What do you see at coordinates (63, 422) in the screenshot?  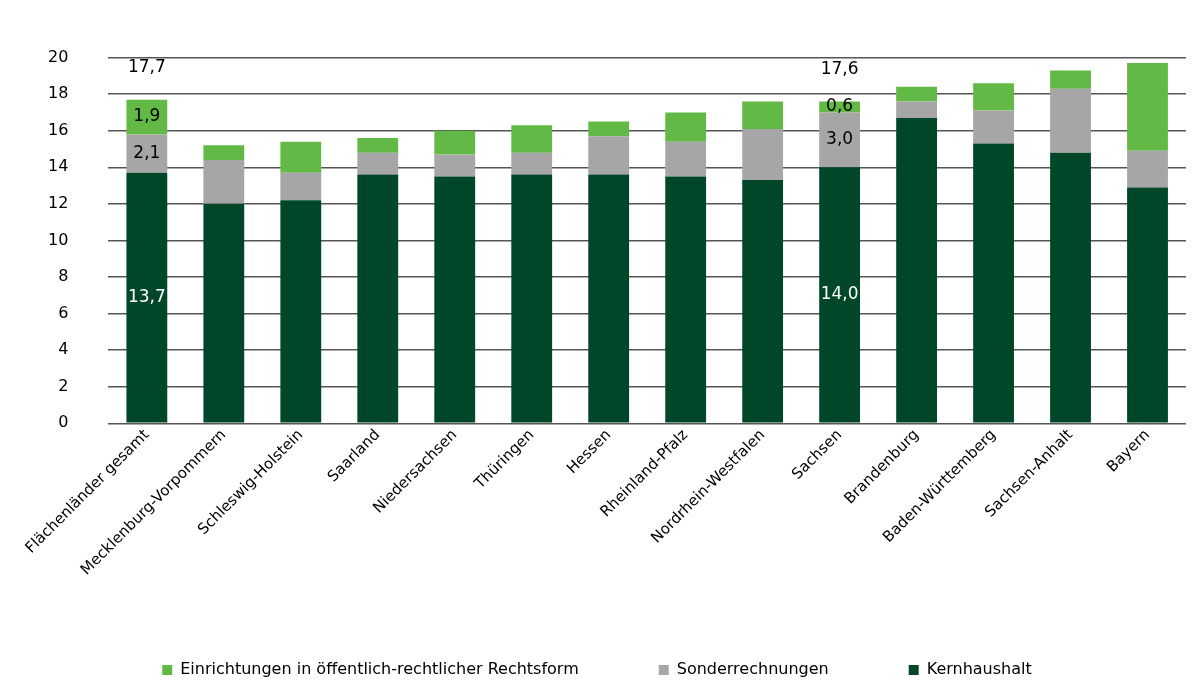 I see `y-tick-label: 0` at bounding box center [63, 422].